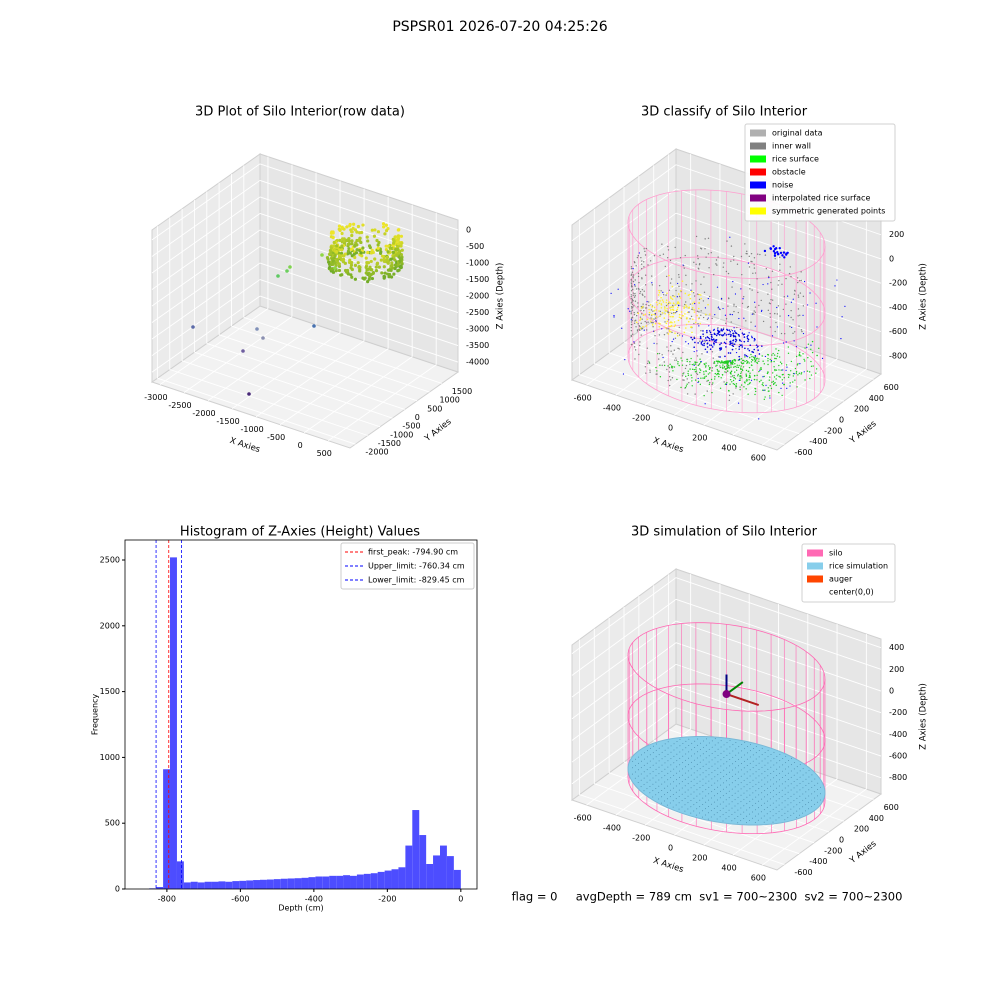  What do you see at coordinates (110, 757) in the screenshot?
I see `y-tick-label: 1000` at bounding box center [110, 757].